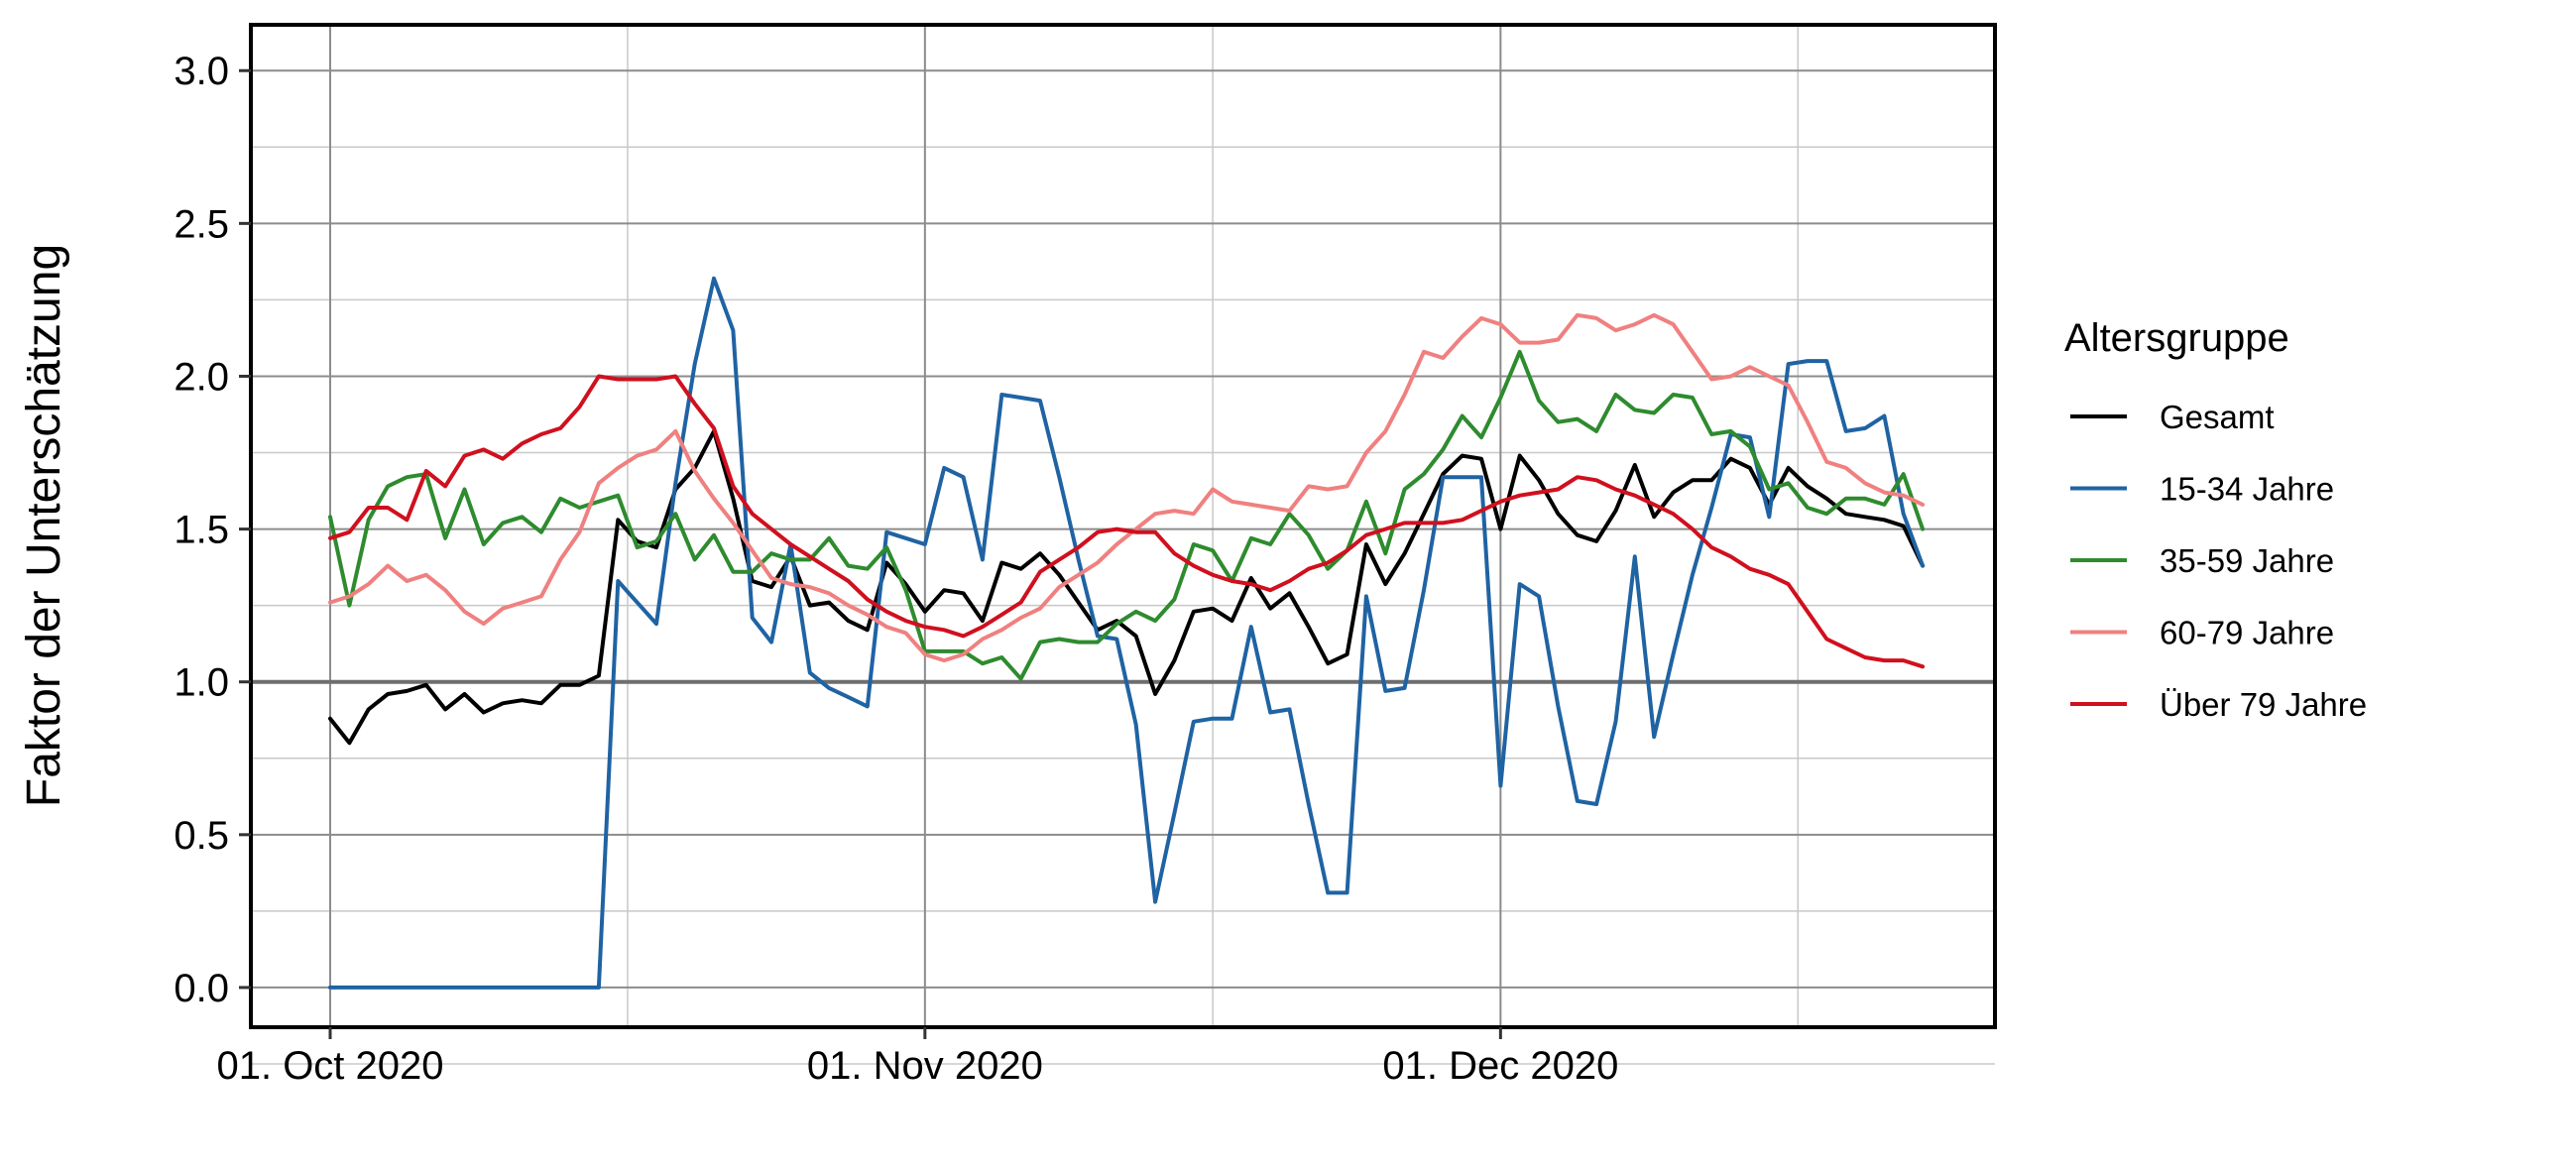 This screenshot has width=2576, height=1171. What do you see at coordinates (2247, 489) in the screenshot?
I see `legend-label-1: 15-34 Jahre` at bounding box center [2247, 489].